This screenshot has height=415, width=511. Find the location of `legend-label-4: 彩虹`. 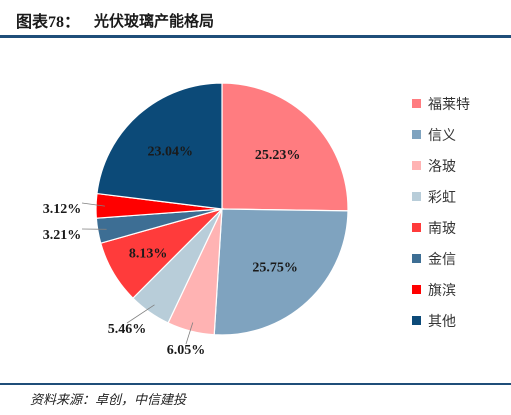

legend-label-4: 彩虹 is located at coordinates (442, 198).